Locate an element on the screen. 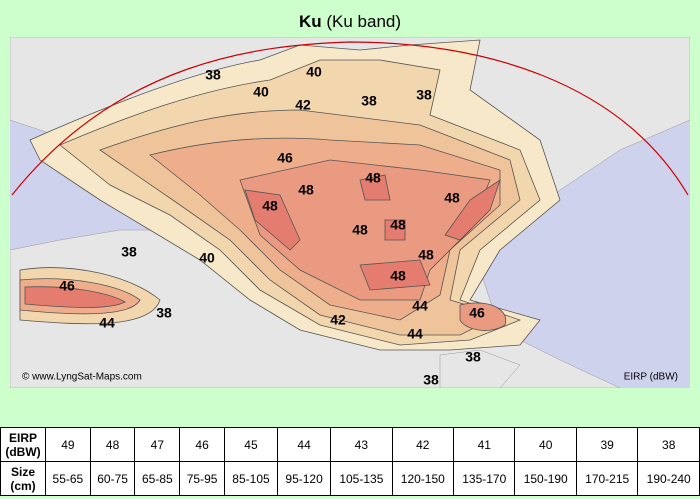 The image size is (700, 499). table-row: EIRP (dBW) 49 48 47 46 45 44 43 42 41 40 39 38 is located at coordinates (350, 444).